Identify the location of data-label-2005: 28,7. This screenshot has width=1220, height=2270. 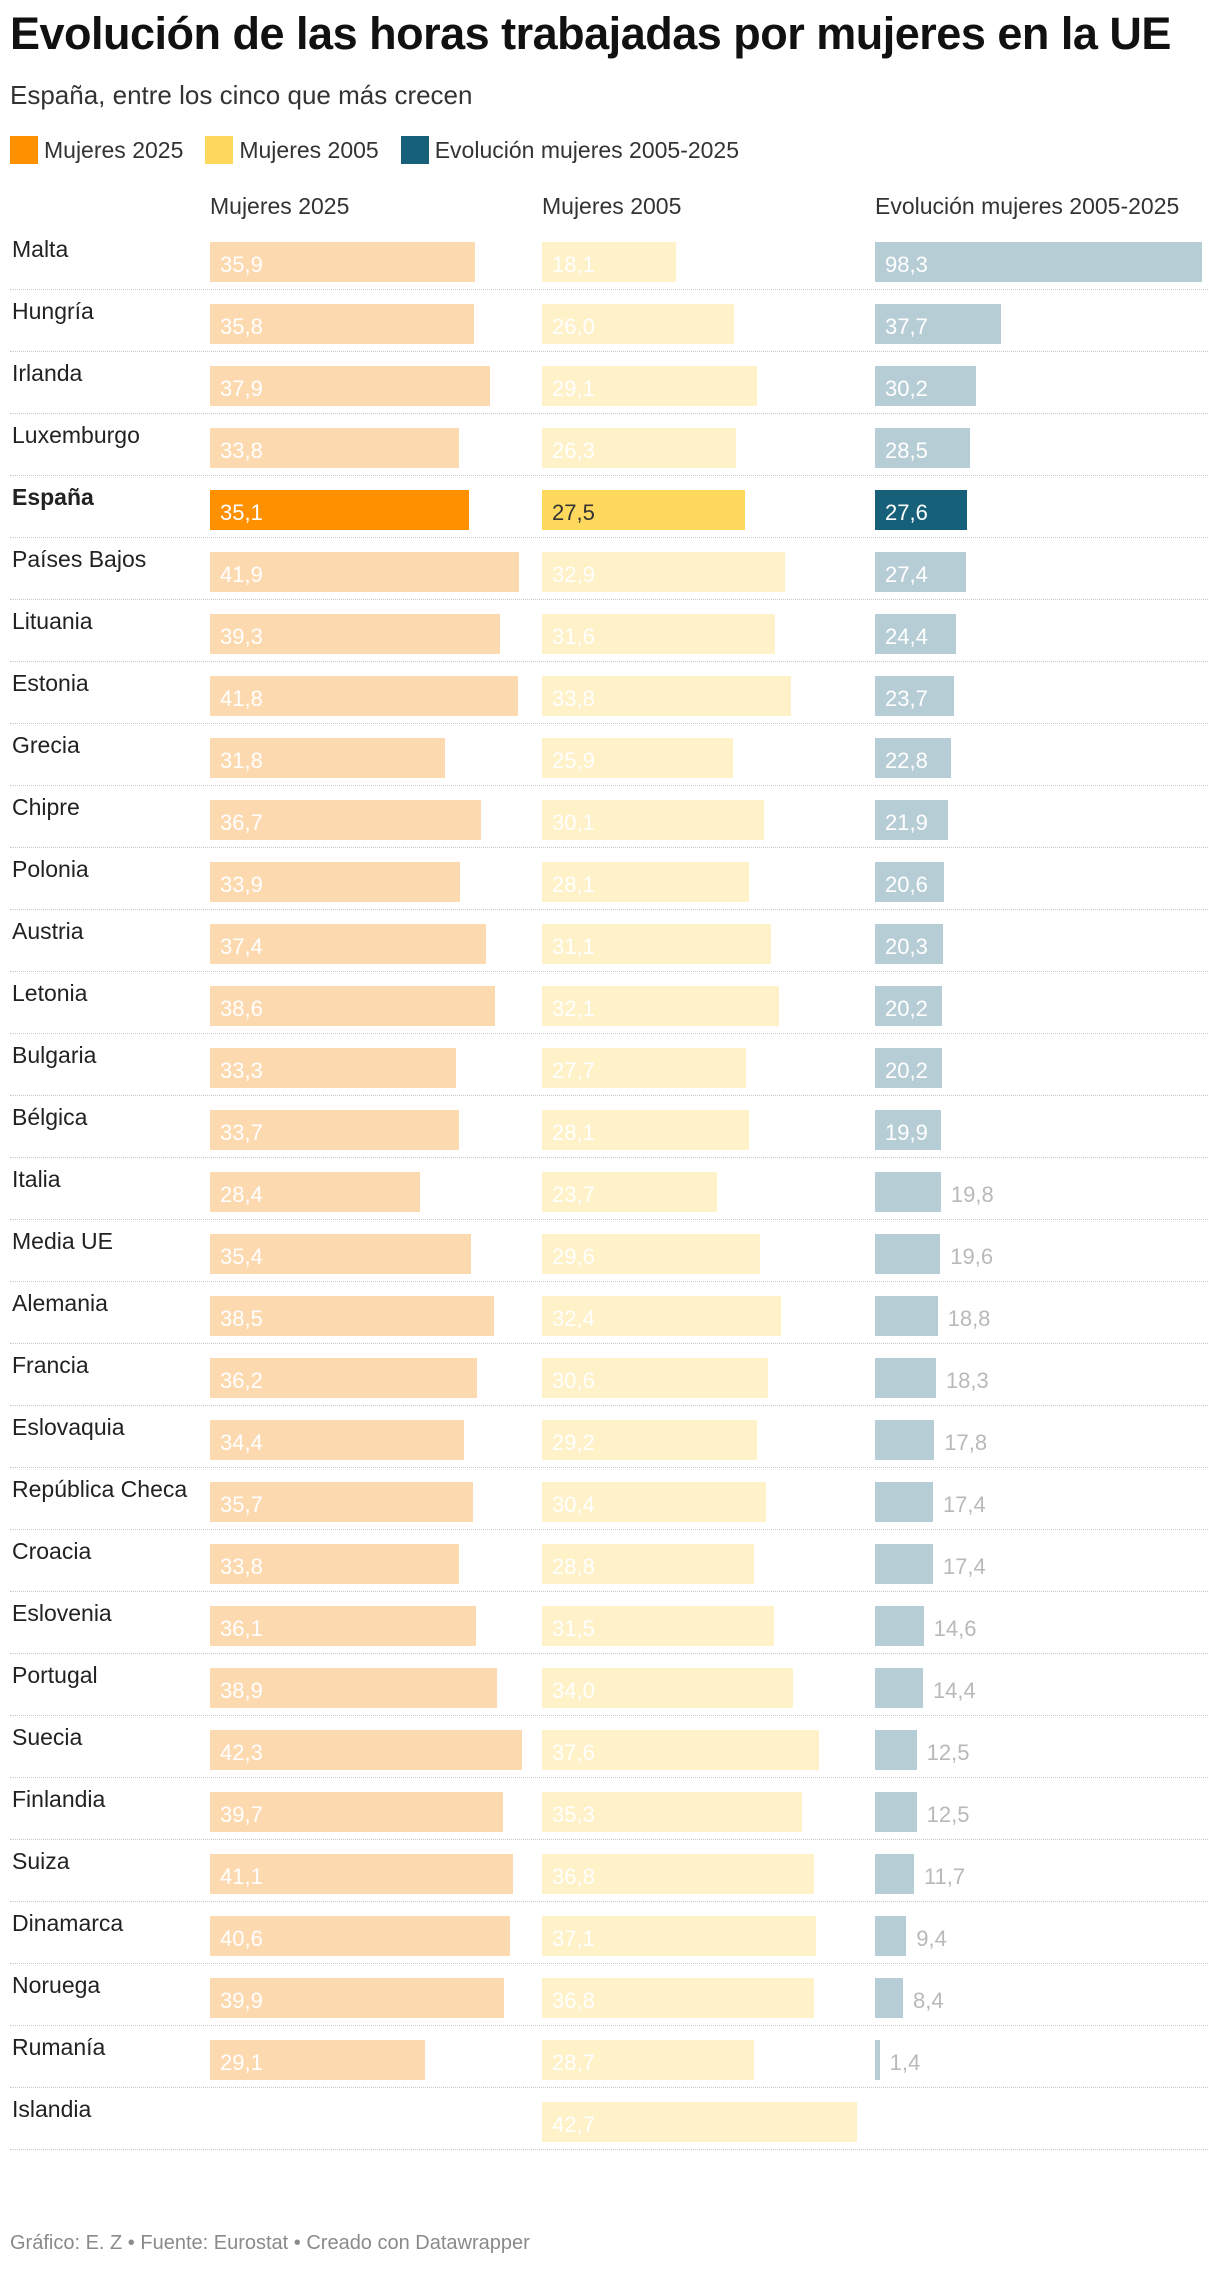
(573, 2062).